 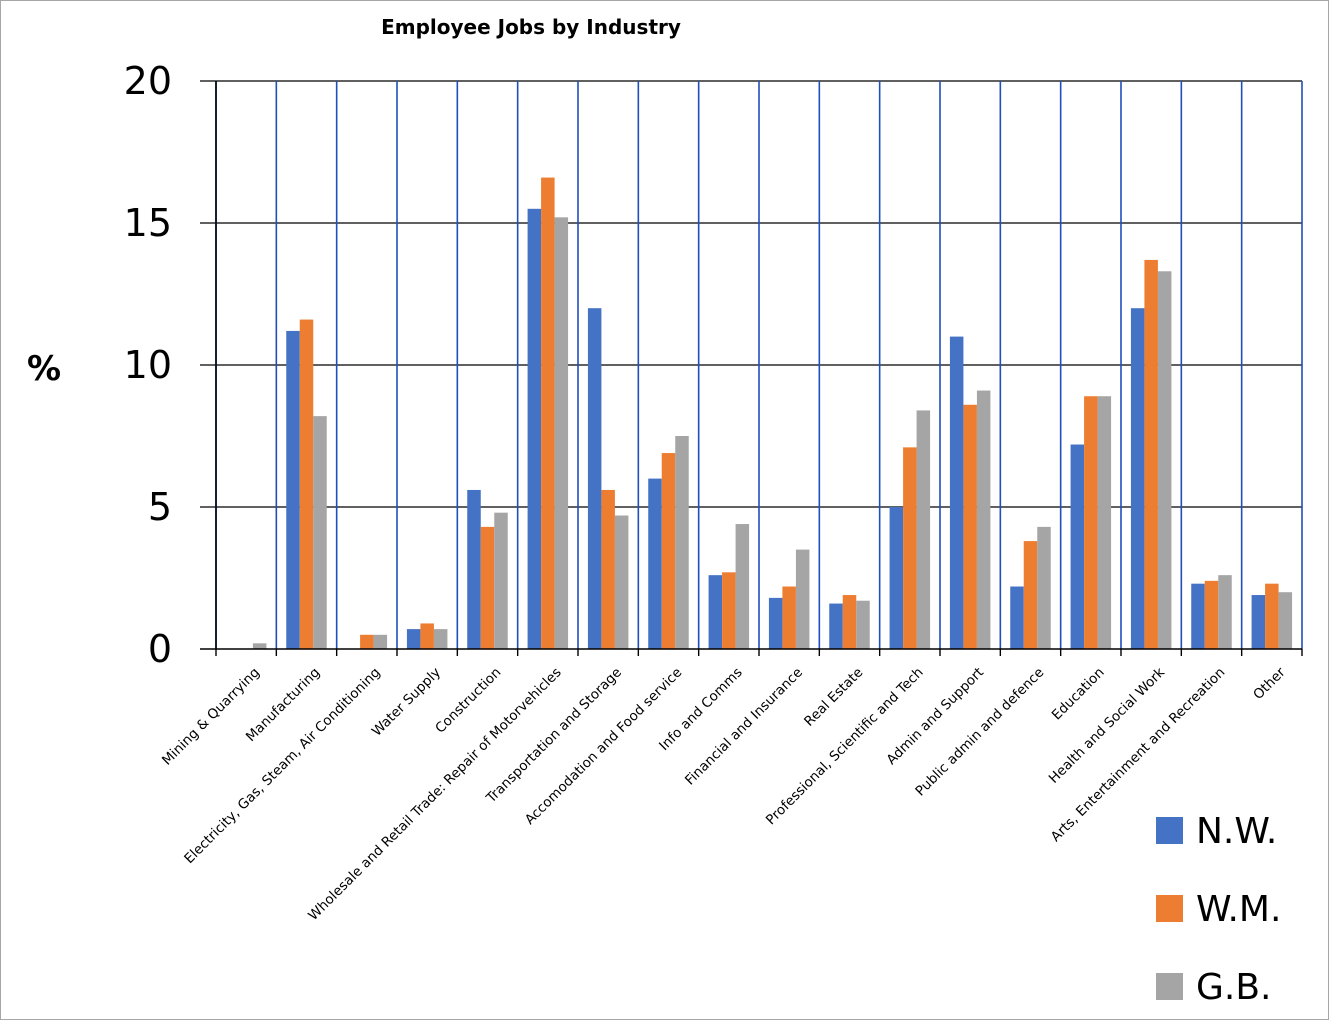 What do you see at coordinates (1233, 987) in the screenshot?
I see `legend-label-2: G.B.` at bounding box center [1233, 987].